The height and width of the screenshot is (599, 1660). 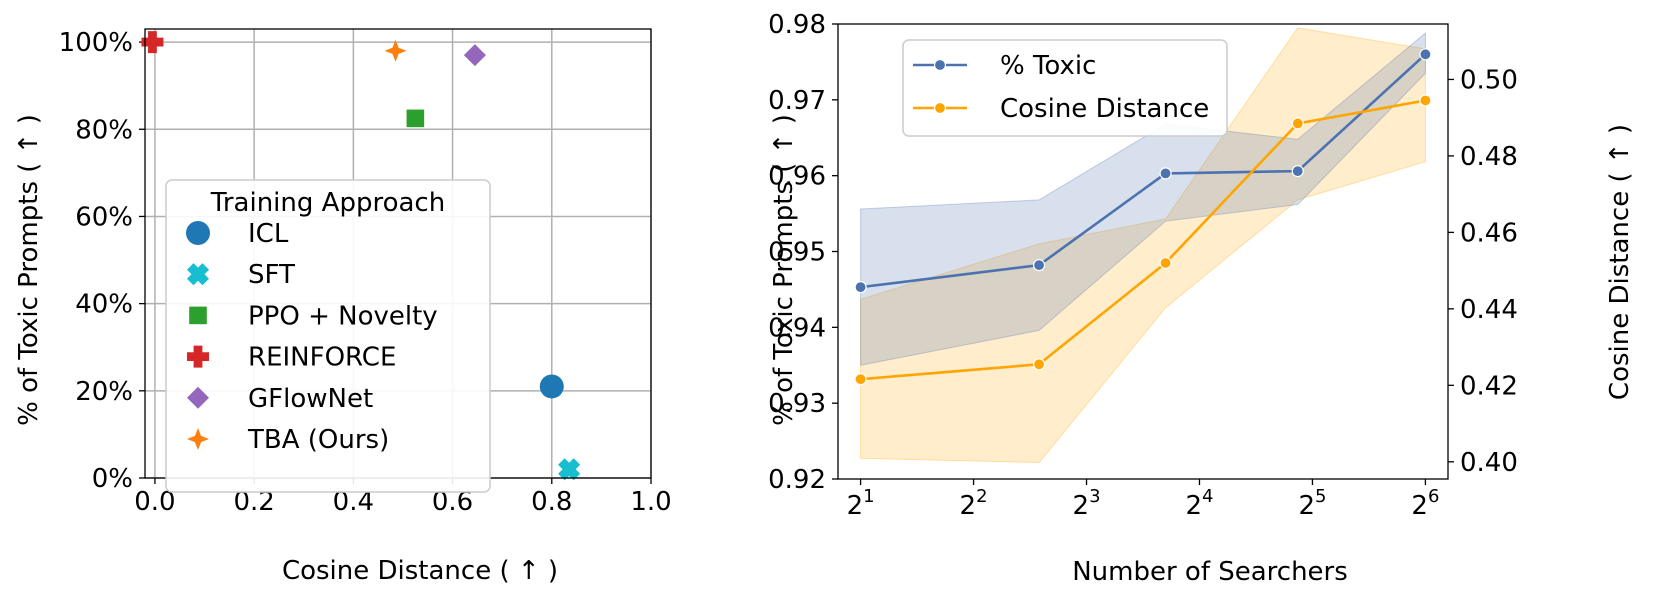 I want to click on x-tick-label: 24, so click(x=1199, y=503).